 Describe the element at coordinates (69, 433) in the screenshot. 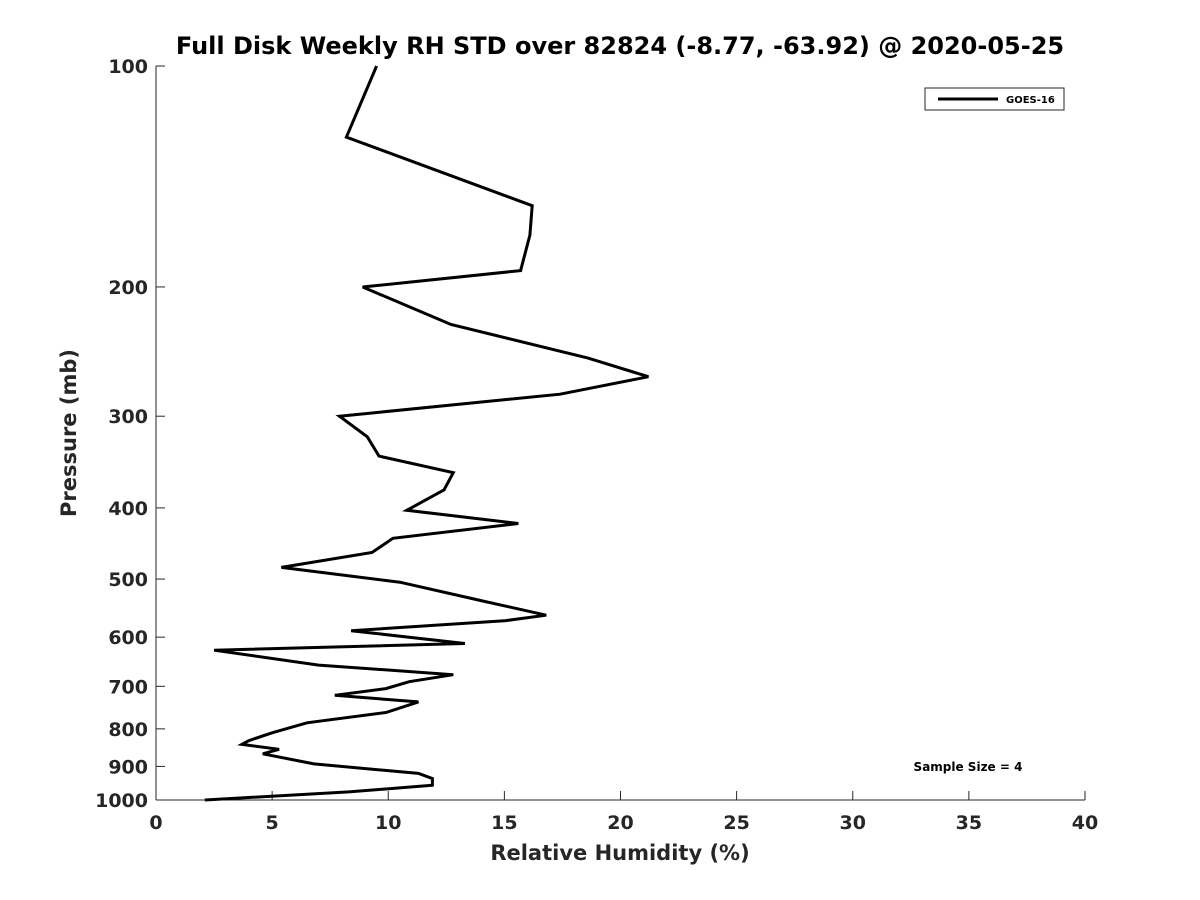

I see `y-axis-label: Pressure (mb)` at that location.